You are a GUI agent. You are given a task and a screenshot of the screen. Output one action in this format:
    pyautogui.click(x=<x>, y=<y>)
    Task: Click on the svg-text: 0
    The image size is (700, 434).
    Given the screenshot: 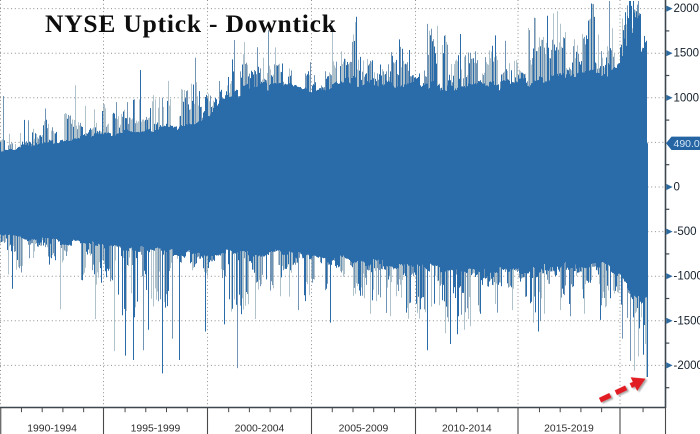 What is the action you would take?
    pyautogui.click(x=677, y=188)
    